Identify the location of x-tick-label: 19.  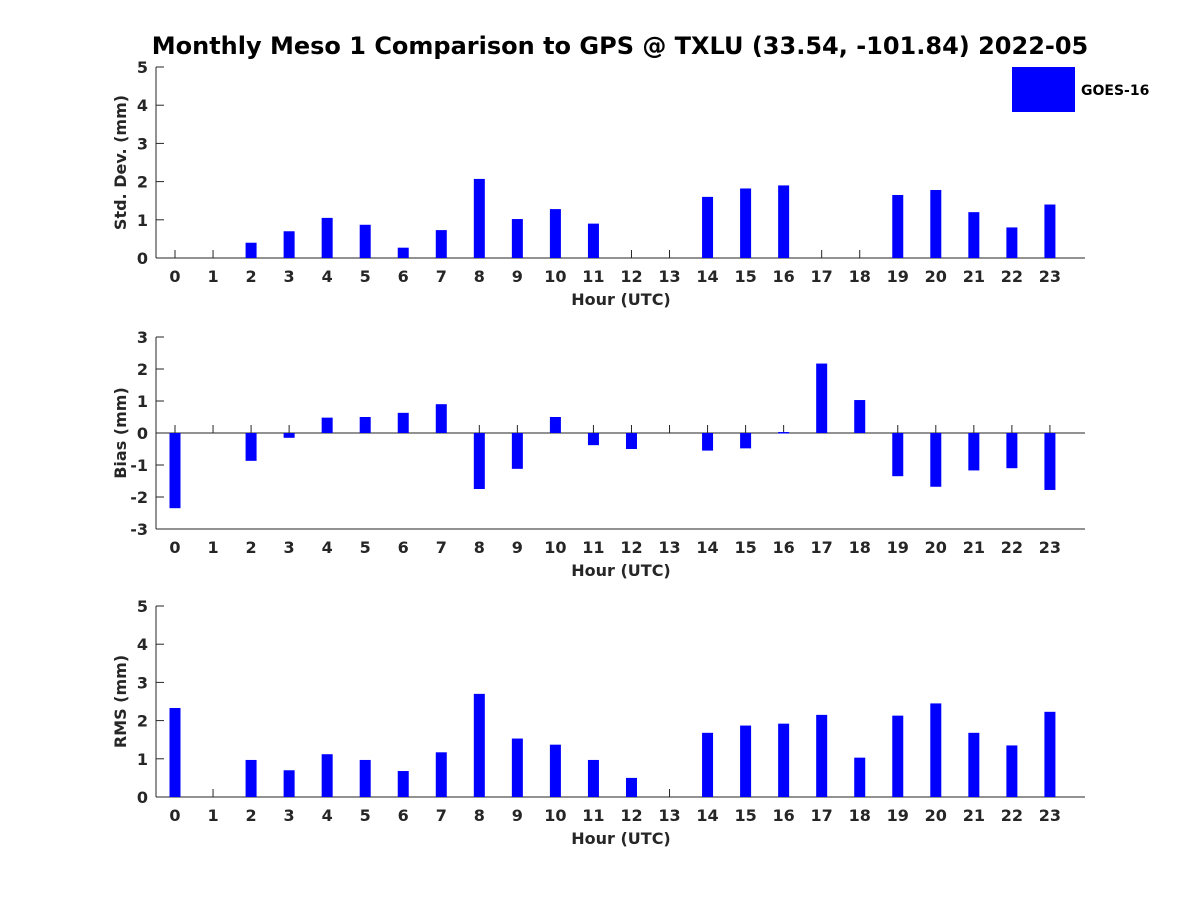
(898, 276).